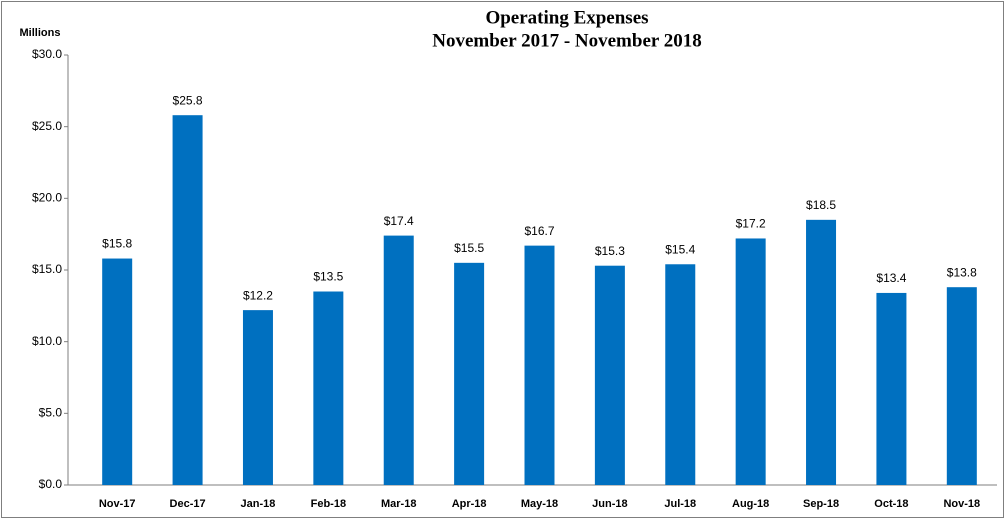 Image resolution: width=1006 pixels, height=520 pixels. Describe the element at coordinates (51, 484) in the screenshot. I see `y-tick-label: $0.0` at that location.